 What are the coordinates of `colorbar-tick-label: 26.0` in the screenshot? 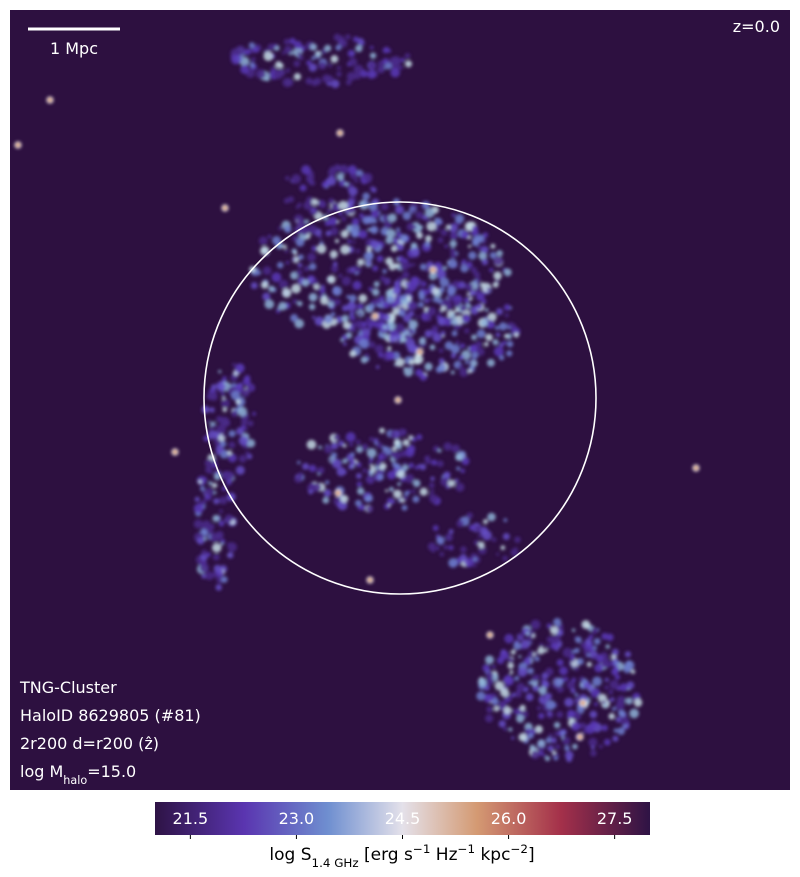 It's located at (509, 818).